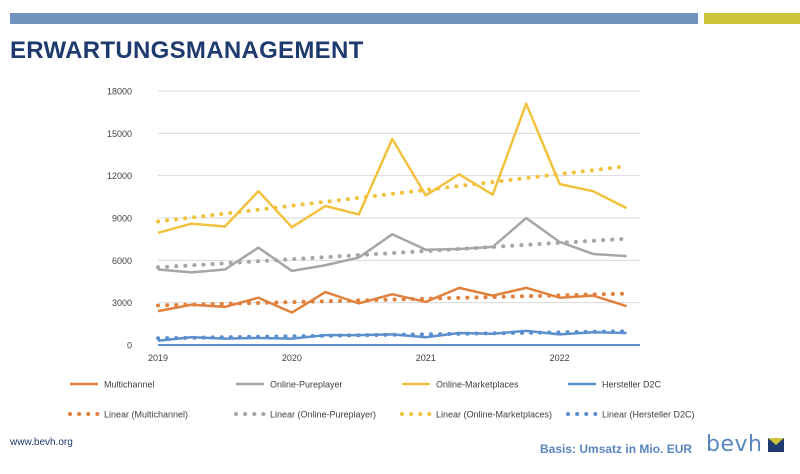  What do you see at coordinates (323, 415) in the screenshot?
I see `legend-label: Linear (Online-Pureplayer)` at bounding box center [323, 415].